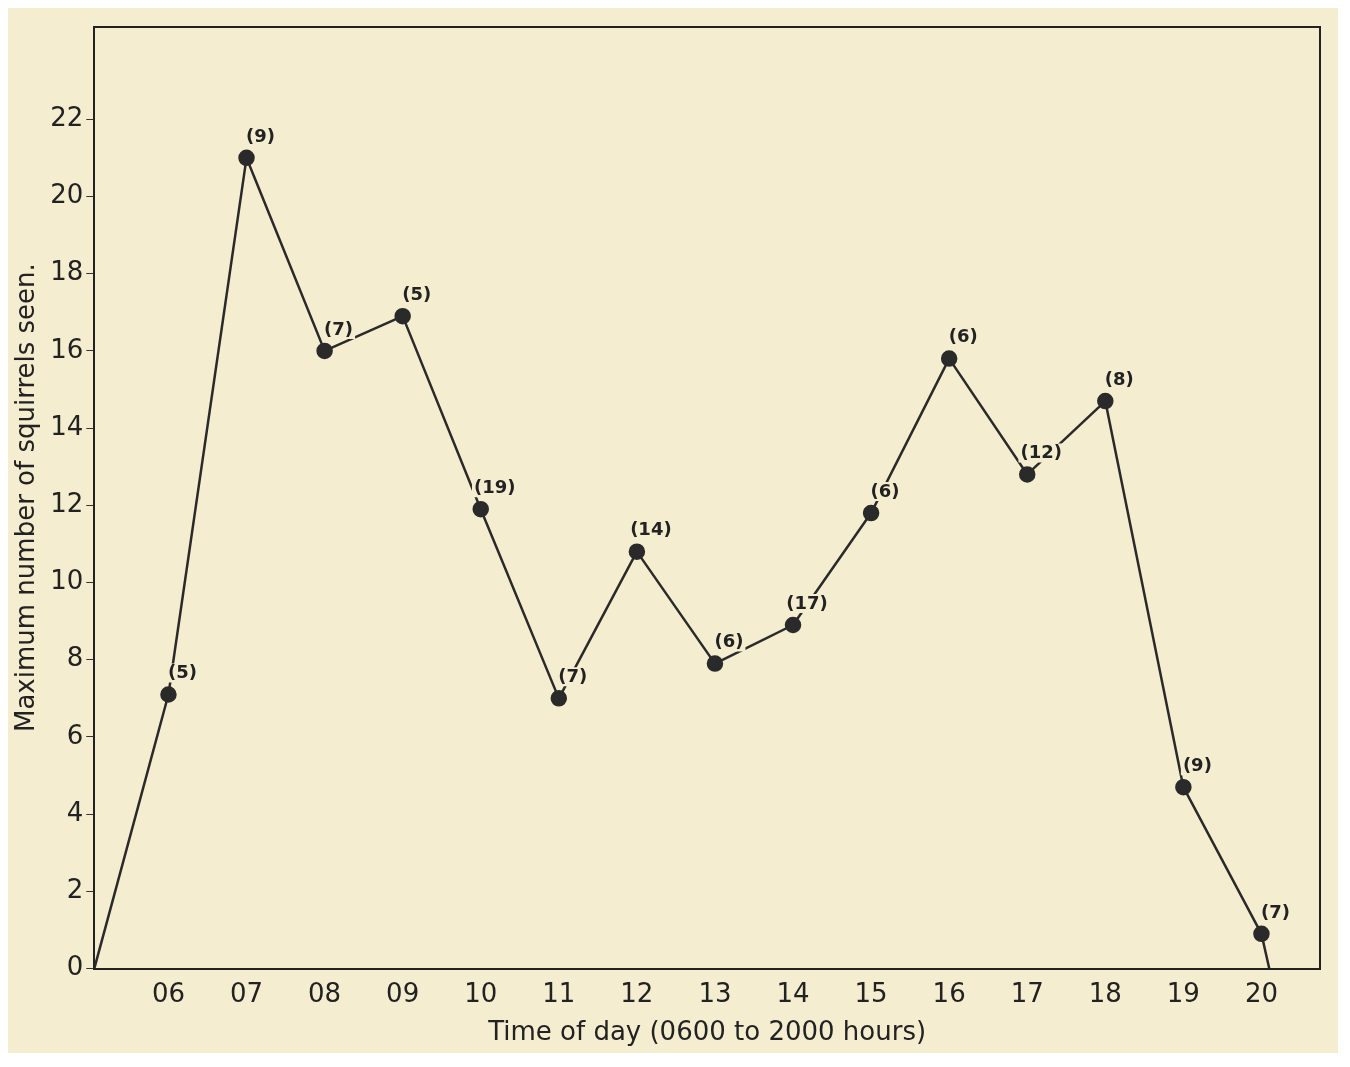  What do you see at coordinates (403, 992) in the screenshot?
I see `x-tick-label: 09` at bounding box center [403, 992].